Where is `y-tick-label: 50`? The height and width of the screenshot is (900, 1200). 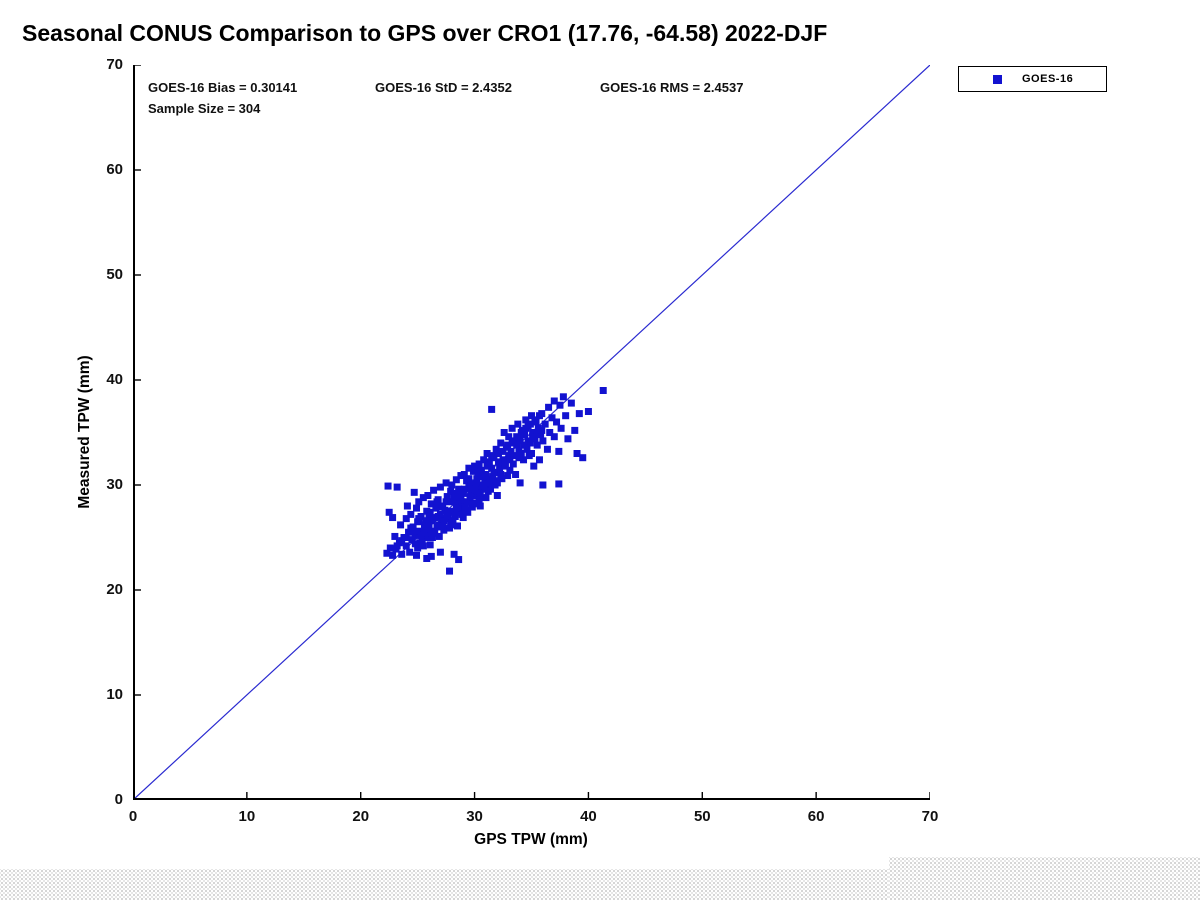
y-tick-label: 50 is located at coordinates (114, 274).